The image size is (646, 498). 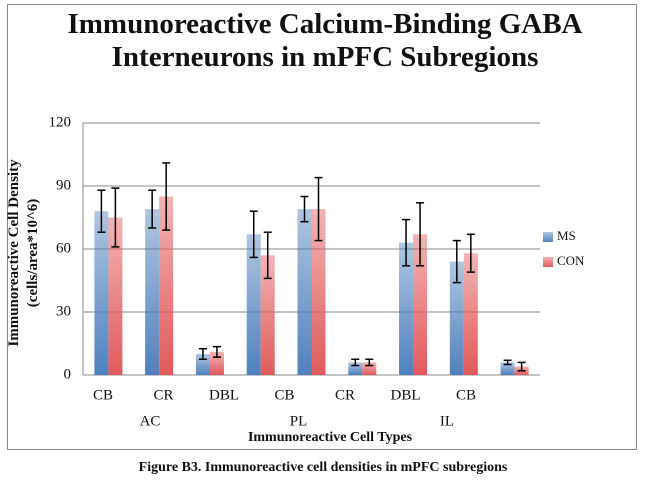 I want to click on y-tick-label: 0, so click(x=68, y=374).